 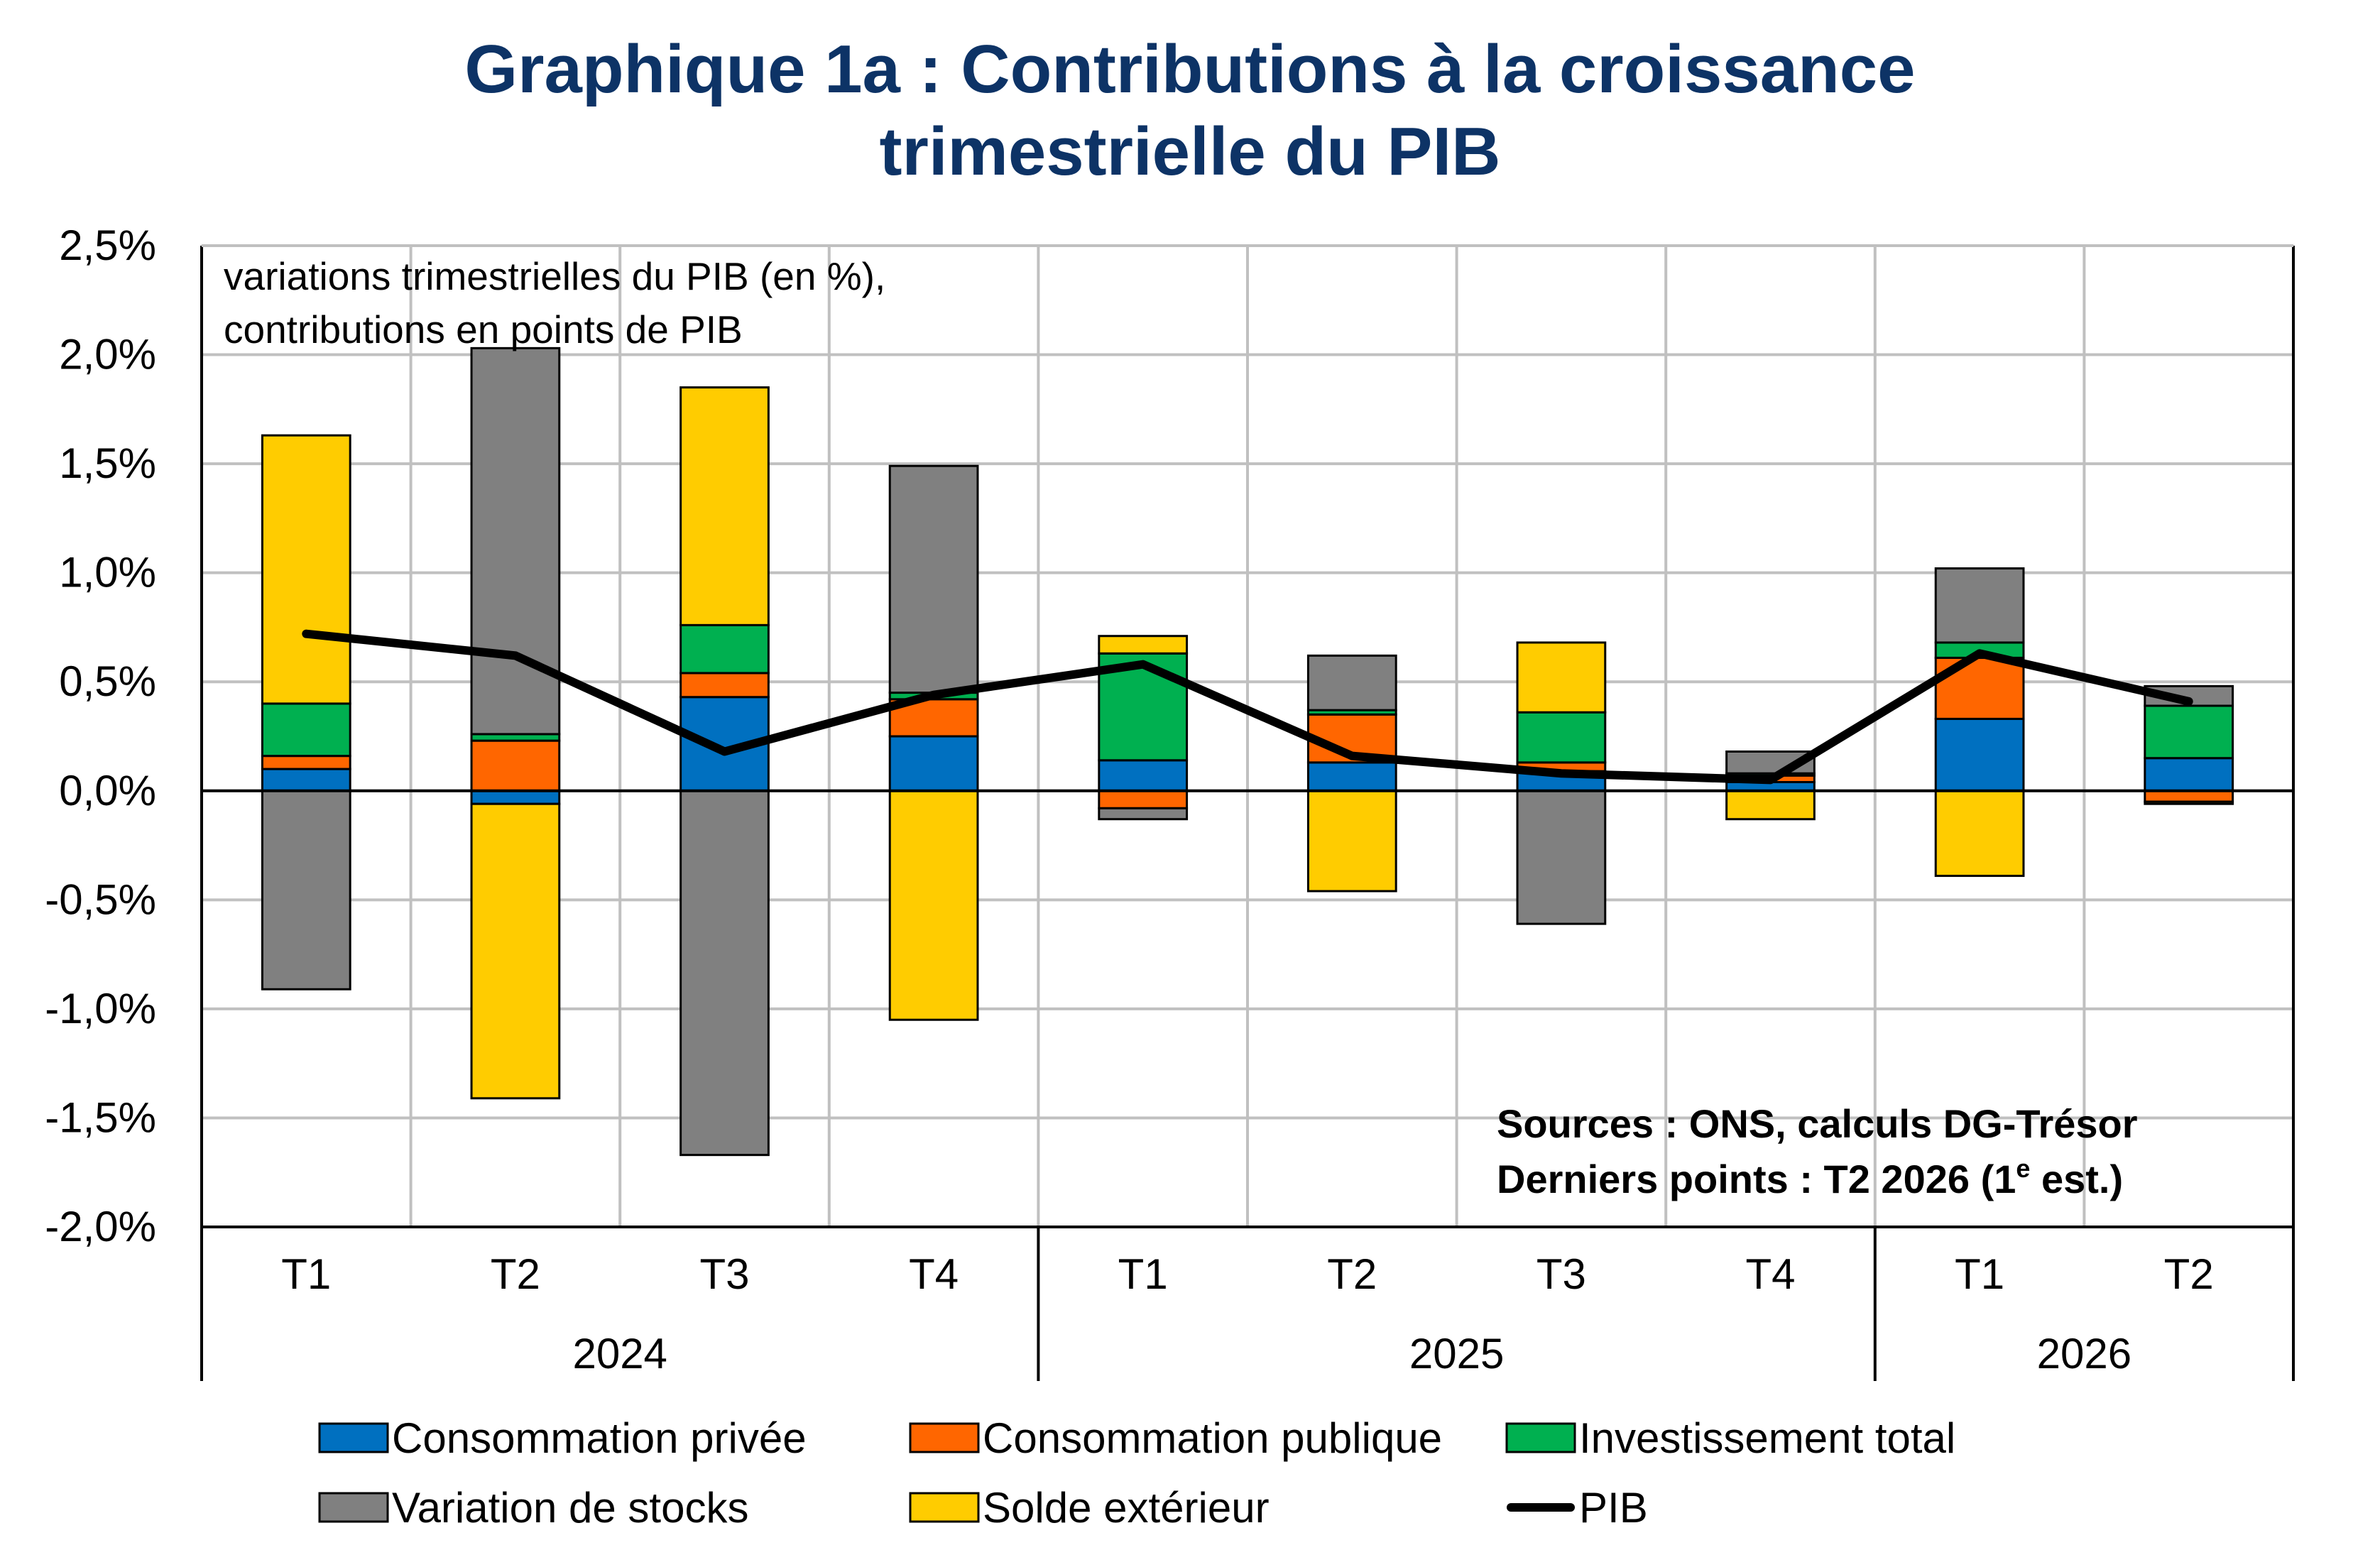 What do you see at coordinates (484, 329) in the screenshot?
I see `chart-note-line-2: contributions en points de PIB` at bounding box center [484, 329].